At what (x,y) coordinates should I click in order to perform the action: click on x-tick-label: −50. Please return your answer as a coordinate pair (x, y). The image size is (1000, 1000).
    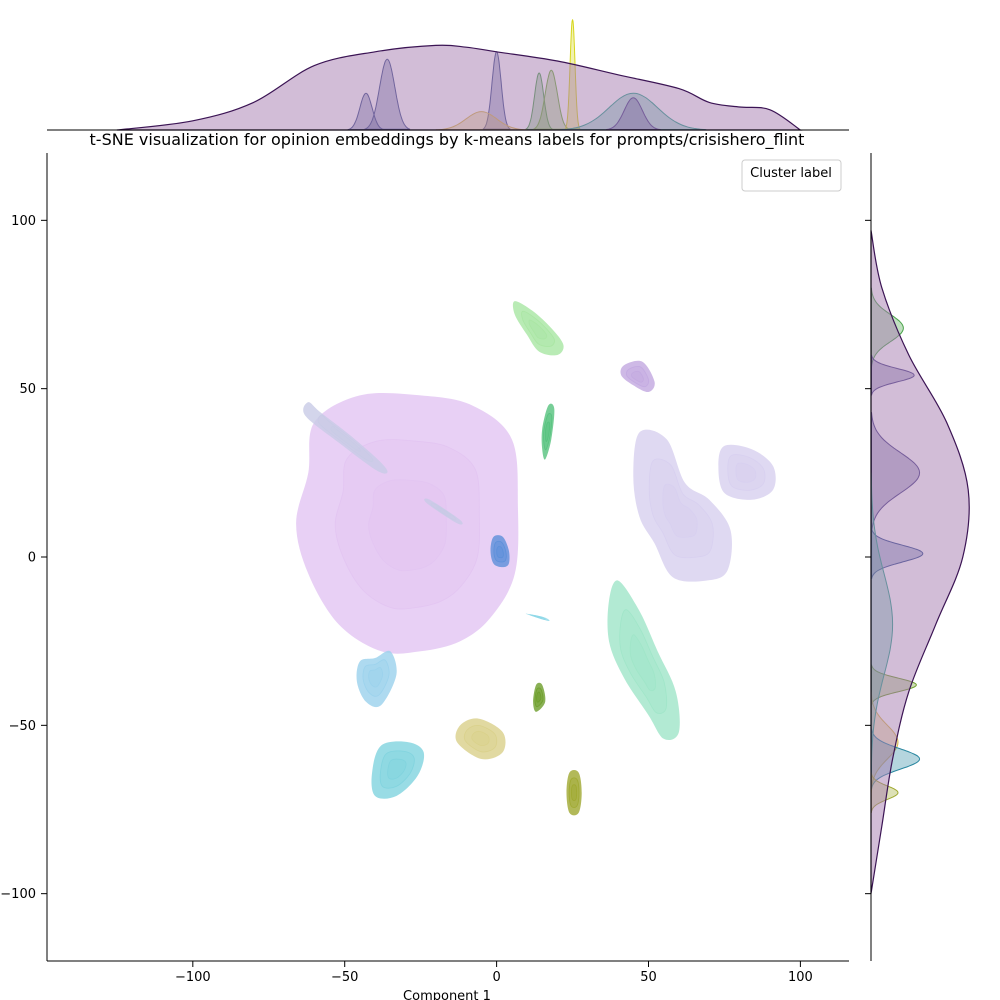
    Looking at the image, I should click on (344, 977).